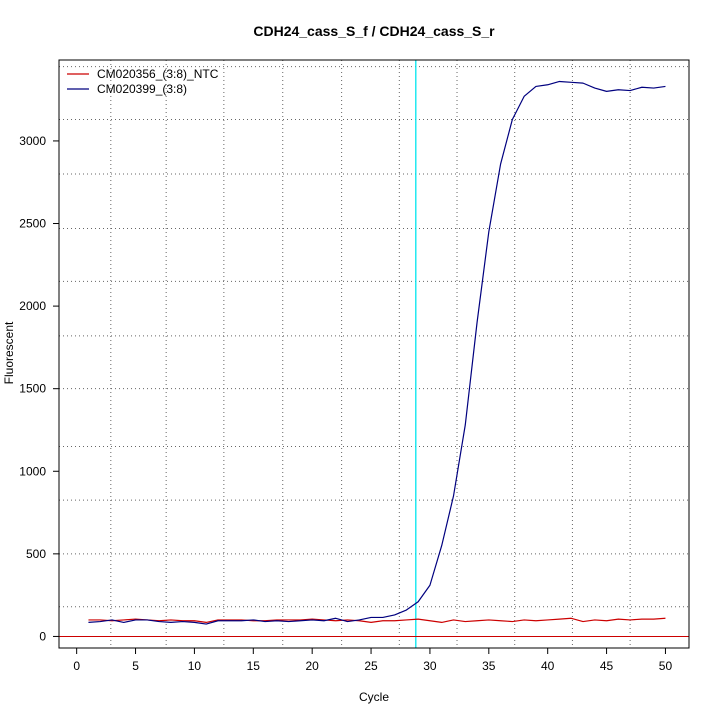 Image resolution: width=720 pixels, height=720 pixels. What do you see at coordinates (158, 74) in the screenshot?
I see `legend-label-0: CM020356_(3:8)_NTC` at bounding box center [158, 74].